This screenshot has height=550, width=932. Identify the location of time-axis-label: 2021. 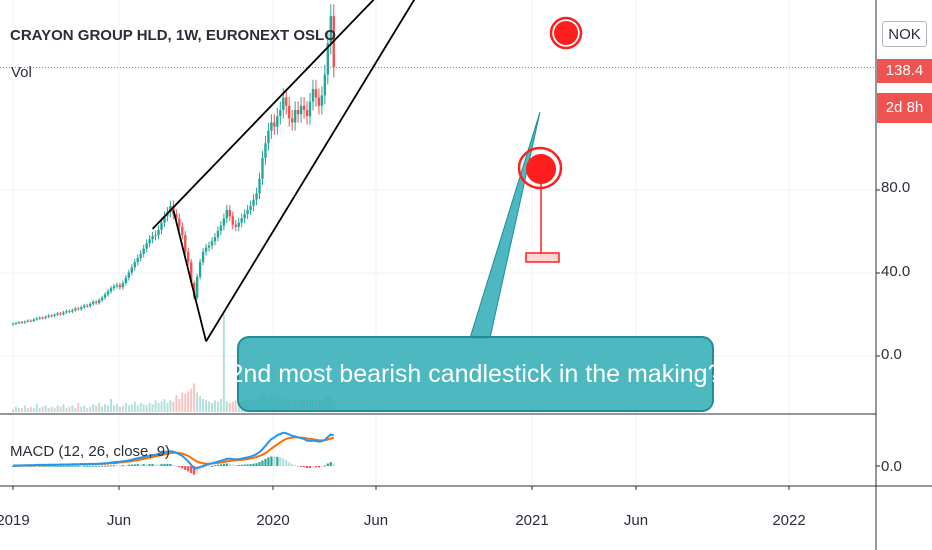
(532, 520).